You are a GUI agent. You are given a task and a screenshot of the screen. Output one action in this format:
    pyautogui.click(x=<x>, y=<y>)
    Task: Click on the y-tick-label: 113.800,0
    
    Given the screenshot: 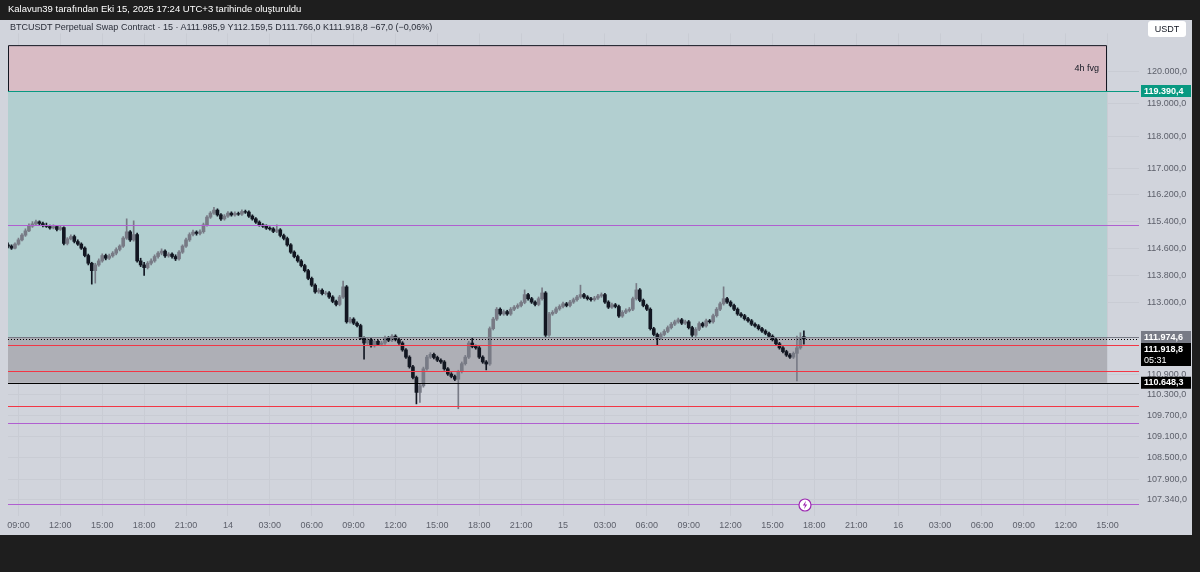 What is the action you would take?
    pyautogui.click(x=1167, y=274)
    